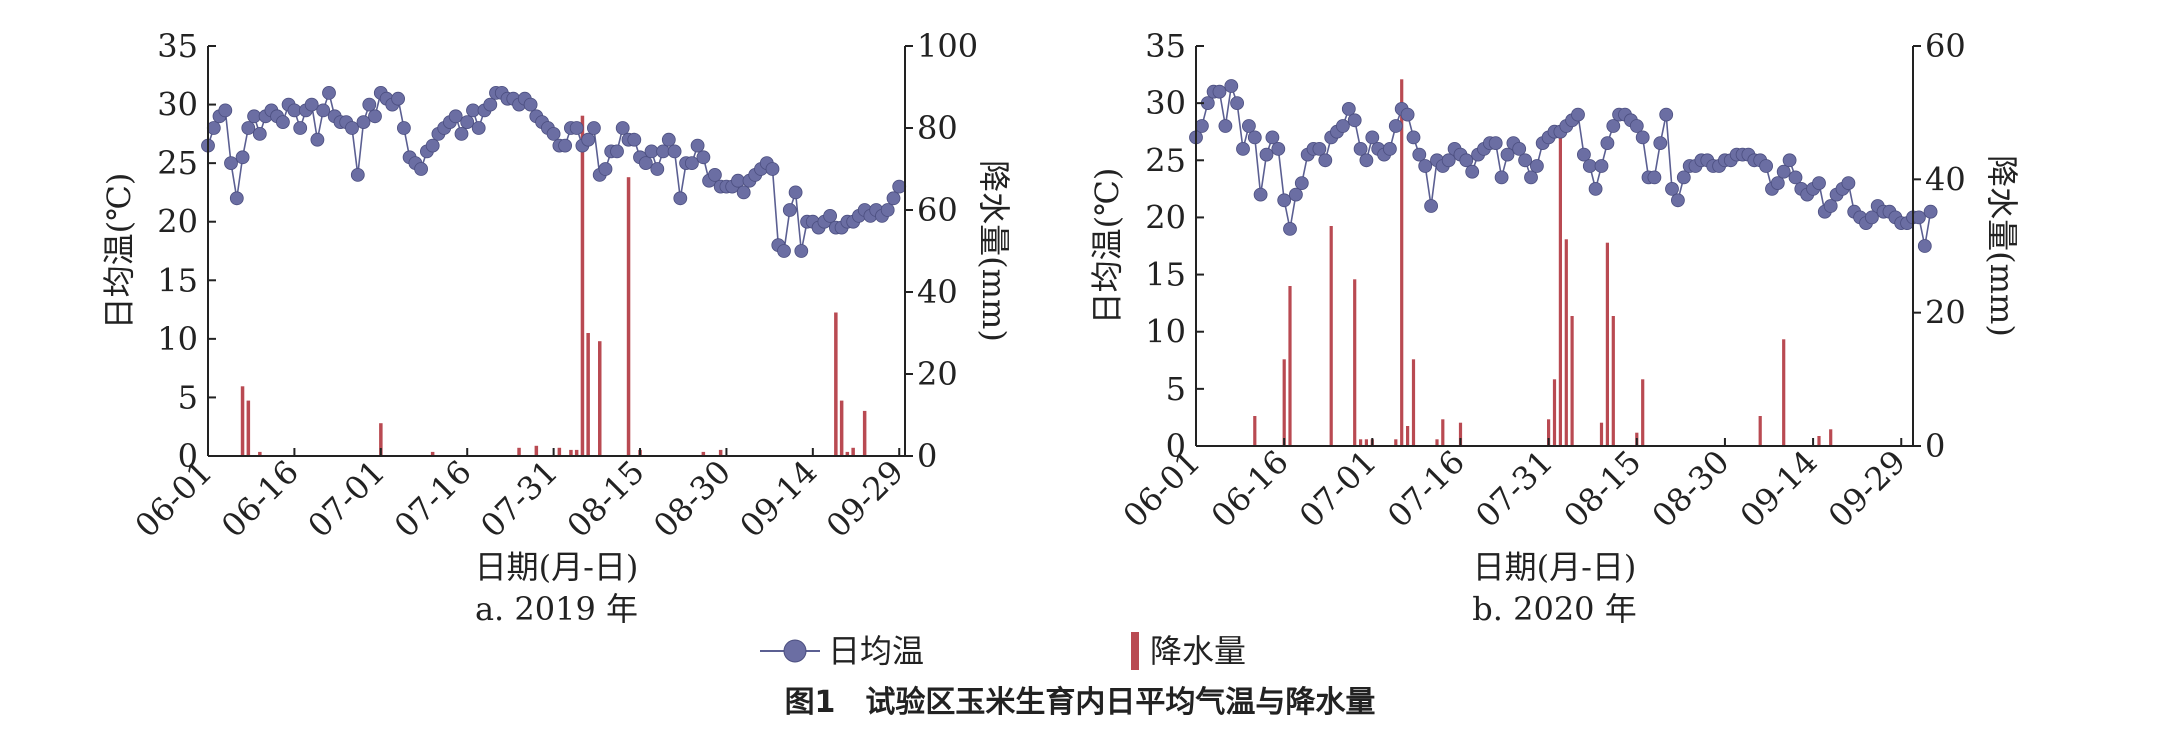 This screenshot has height=748, width=2164. What do you see at coordinates (1165, 217) in the screenshot?
I see `left-y-tick-label: 20` at bounding box center [1165, 217].